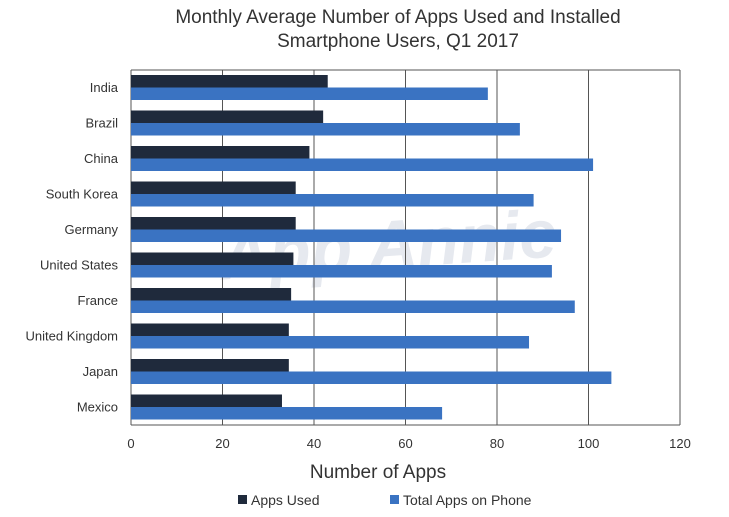  I want to click on watermark: App Annie, so click(387, 244).